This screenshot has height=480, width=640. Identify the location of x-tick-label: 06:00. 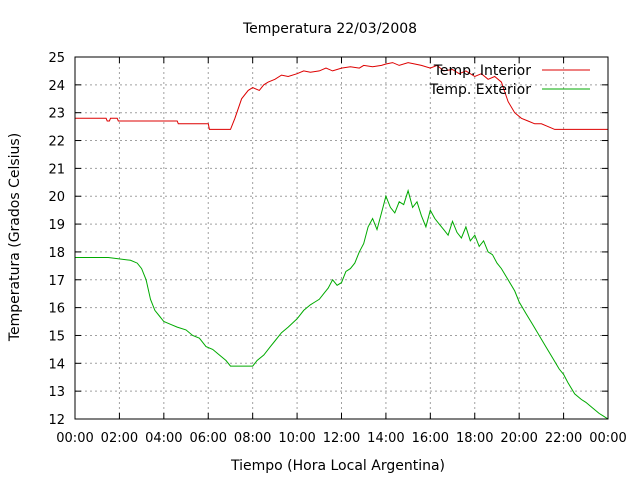
(208, 438).